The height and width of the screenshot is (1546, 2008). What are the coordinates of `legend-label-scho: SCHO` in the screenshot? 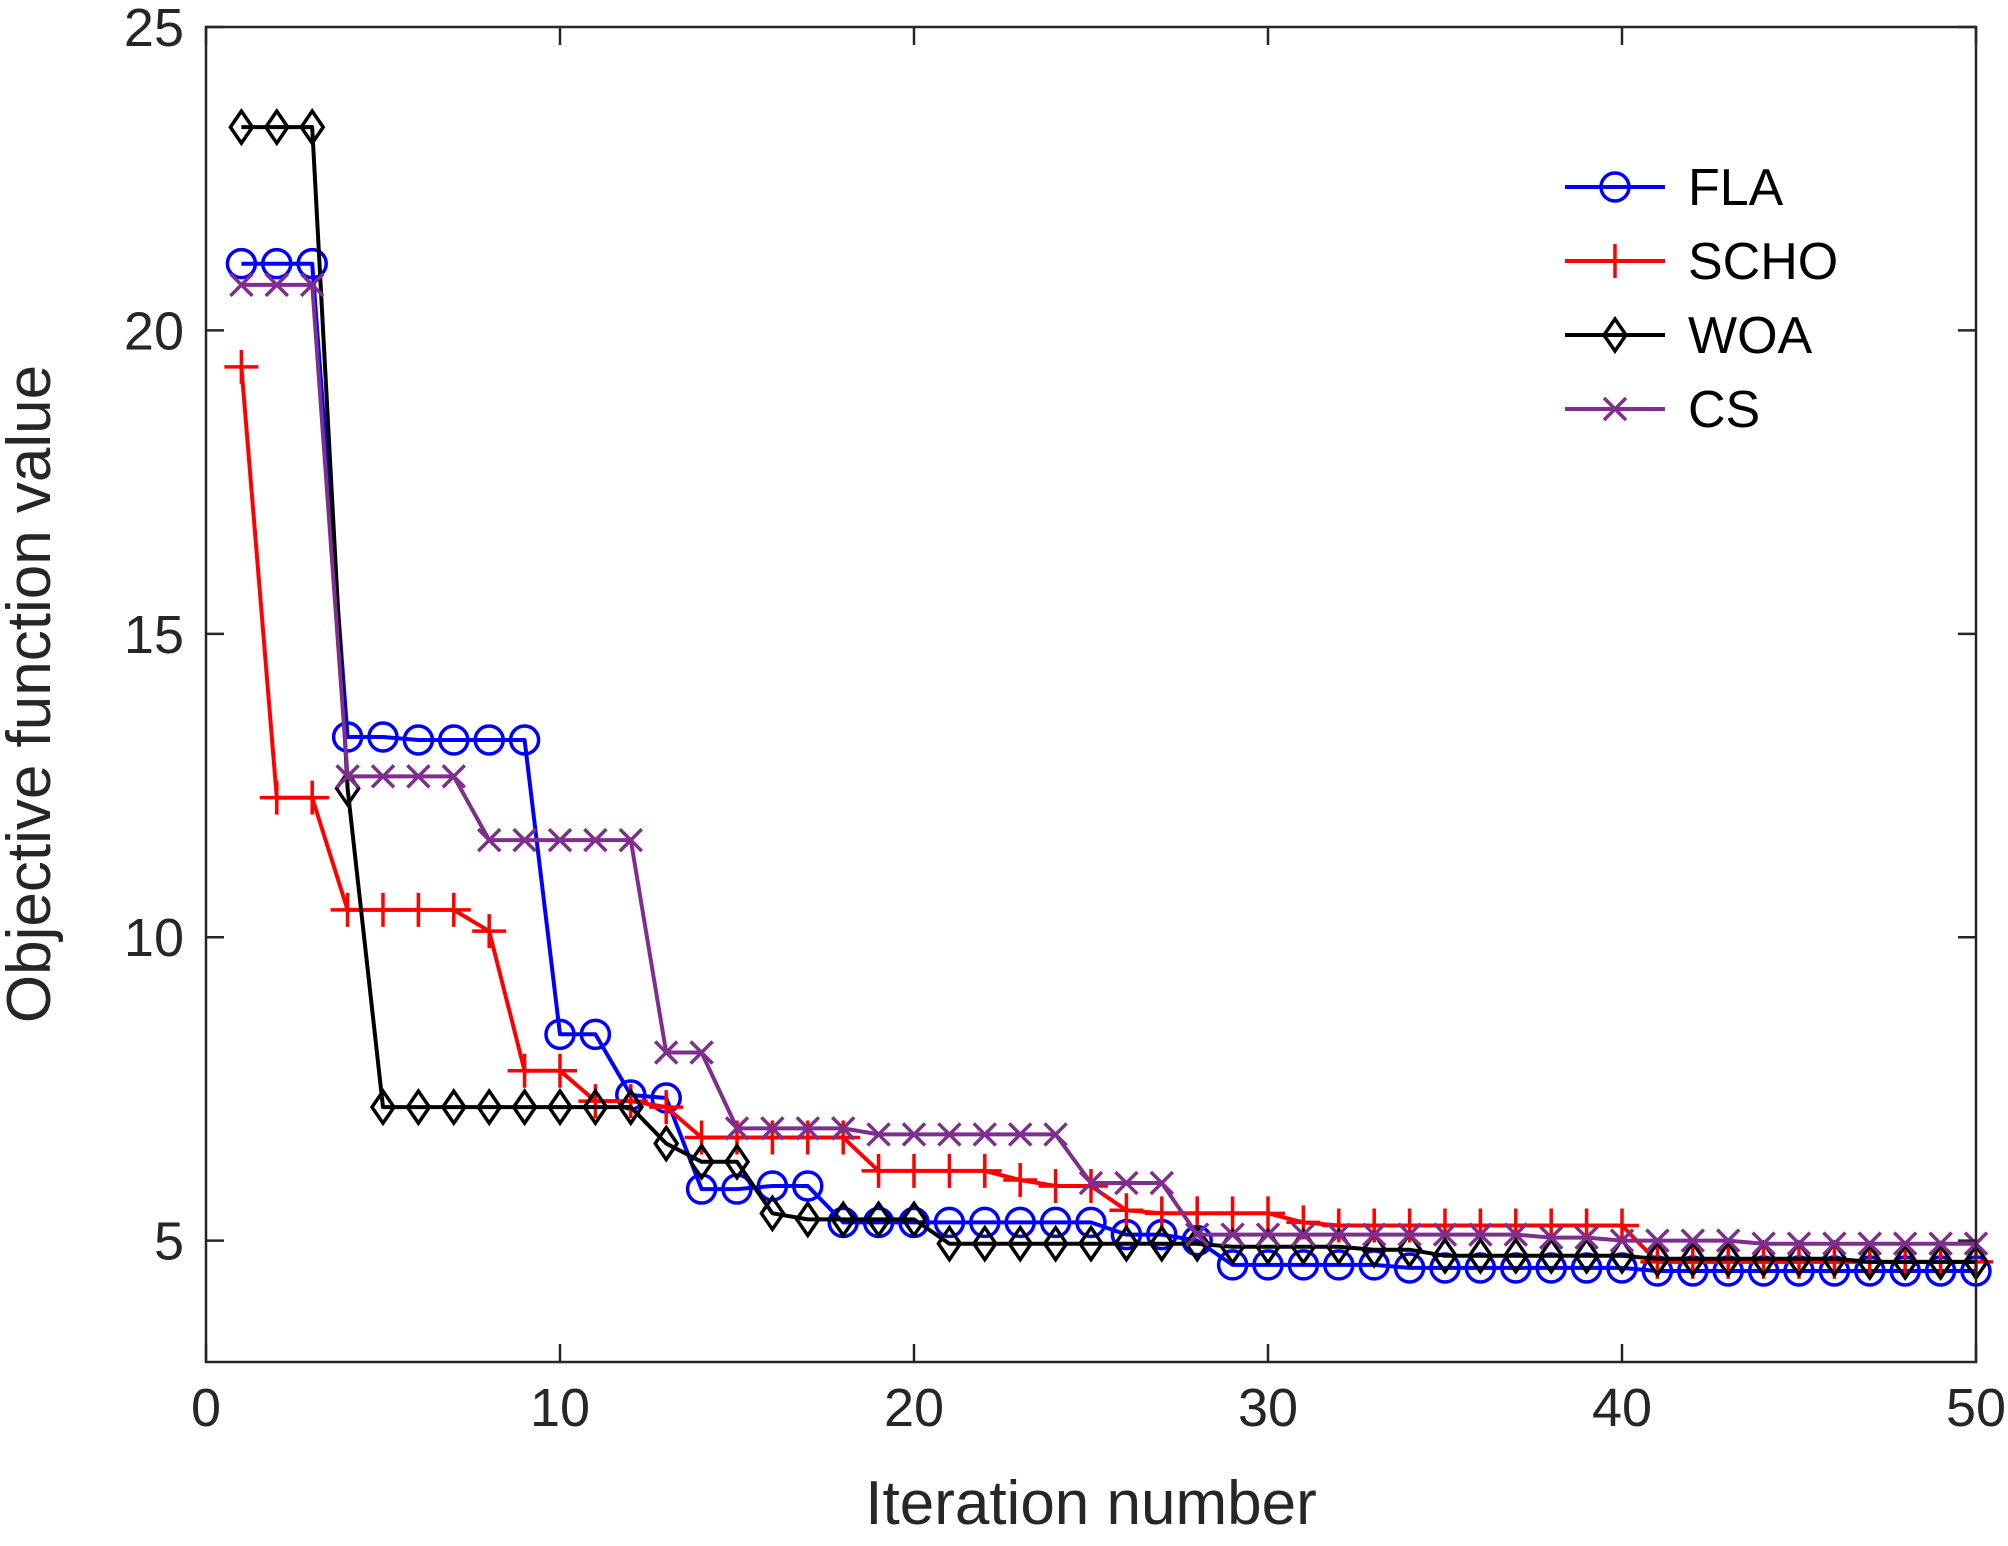 It's located at (1763, 262).